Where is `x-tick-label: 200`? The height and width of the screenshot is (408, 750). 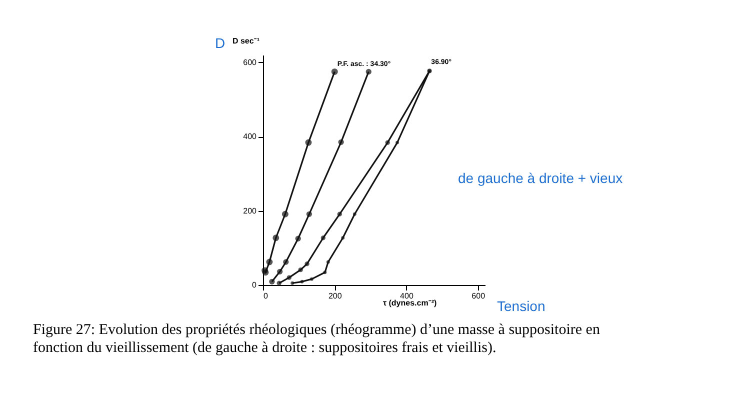 x-tick-label: 200 is located at coordinates (335, 296).